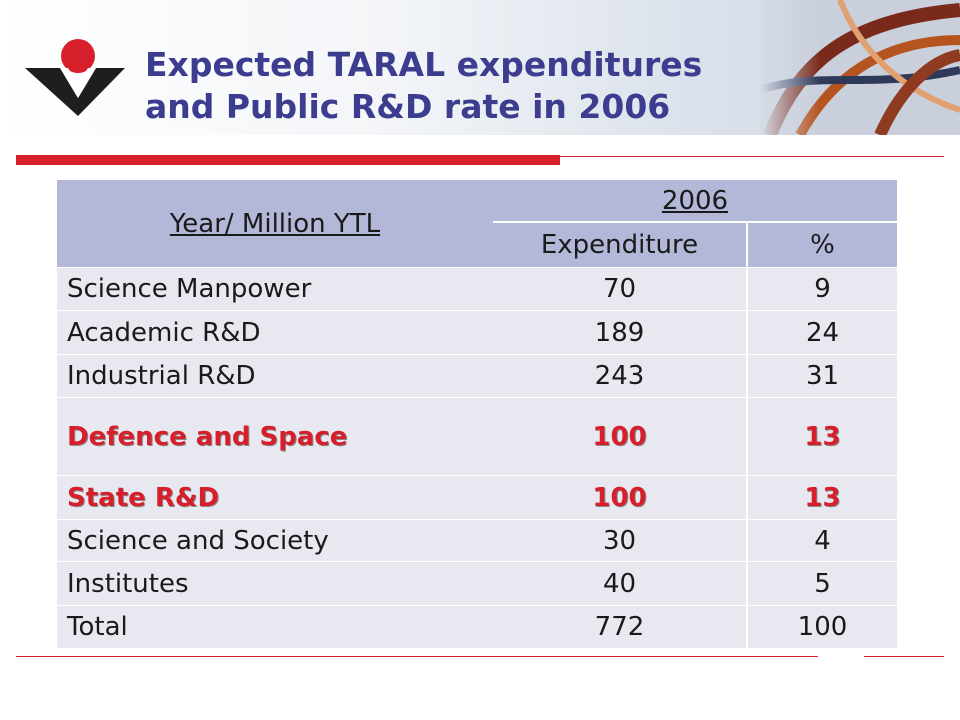 The image size is (960, 720). Describe the element at coordinates (275, 289) in the screenshot. I see `table-row-label: Science Manpower` at that location.